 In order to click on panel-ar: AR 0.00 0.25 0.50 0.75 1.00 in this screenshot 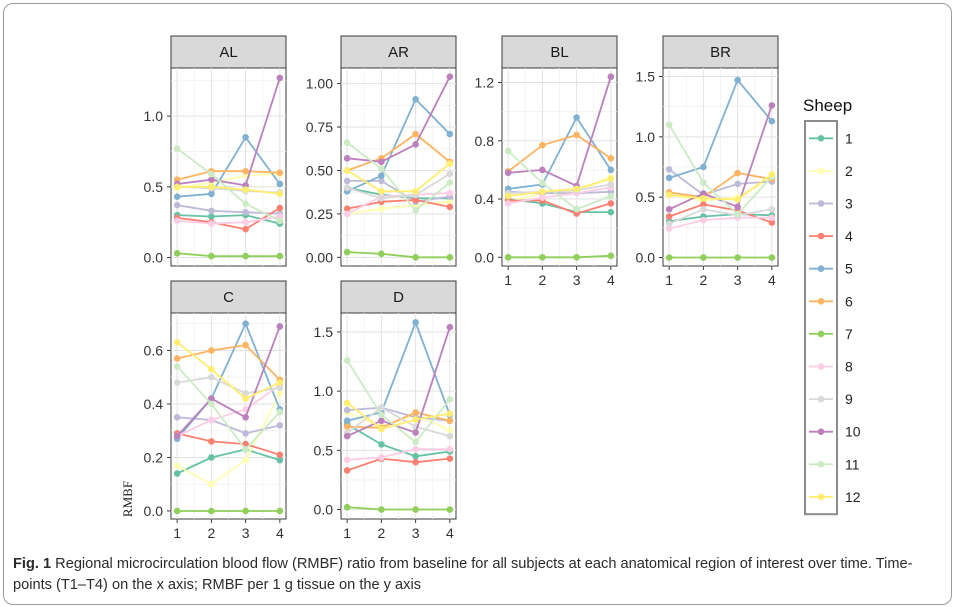, I will do `click(381, 151)`.